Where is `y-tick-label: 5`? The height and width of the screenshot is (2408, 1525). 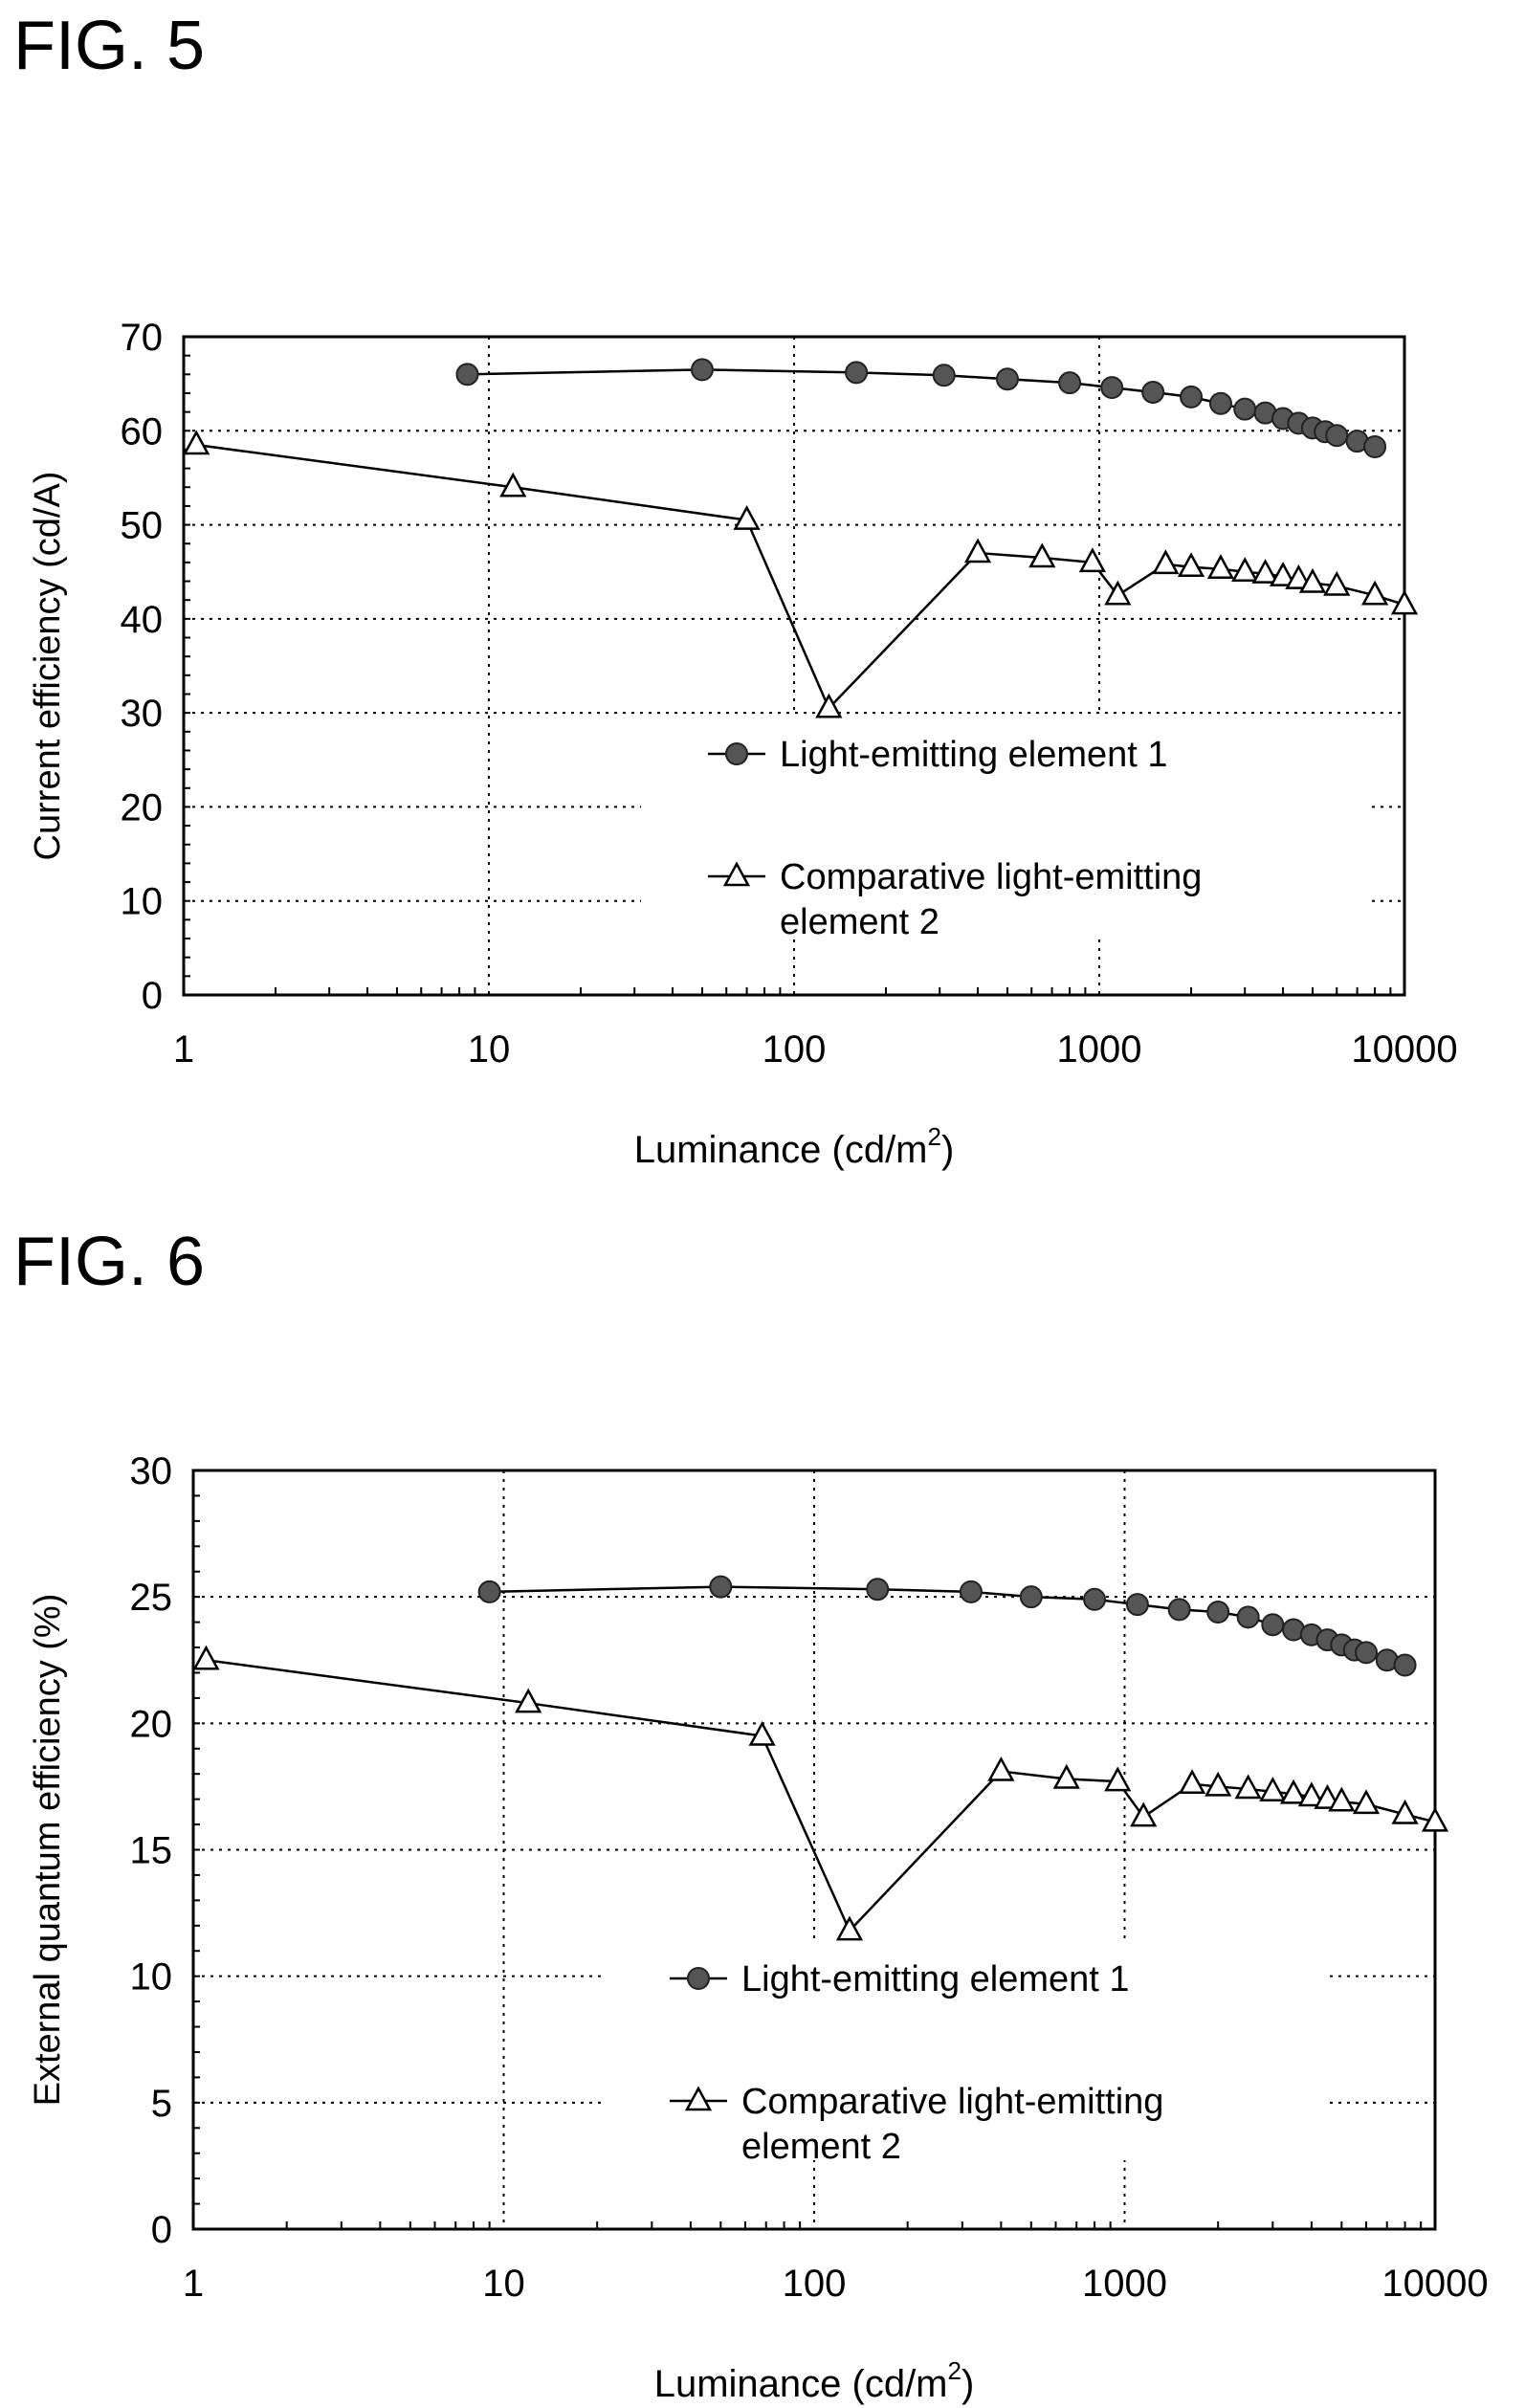
y-tick-label: 5 is located at coordinates (161, 2104).